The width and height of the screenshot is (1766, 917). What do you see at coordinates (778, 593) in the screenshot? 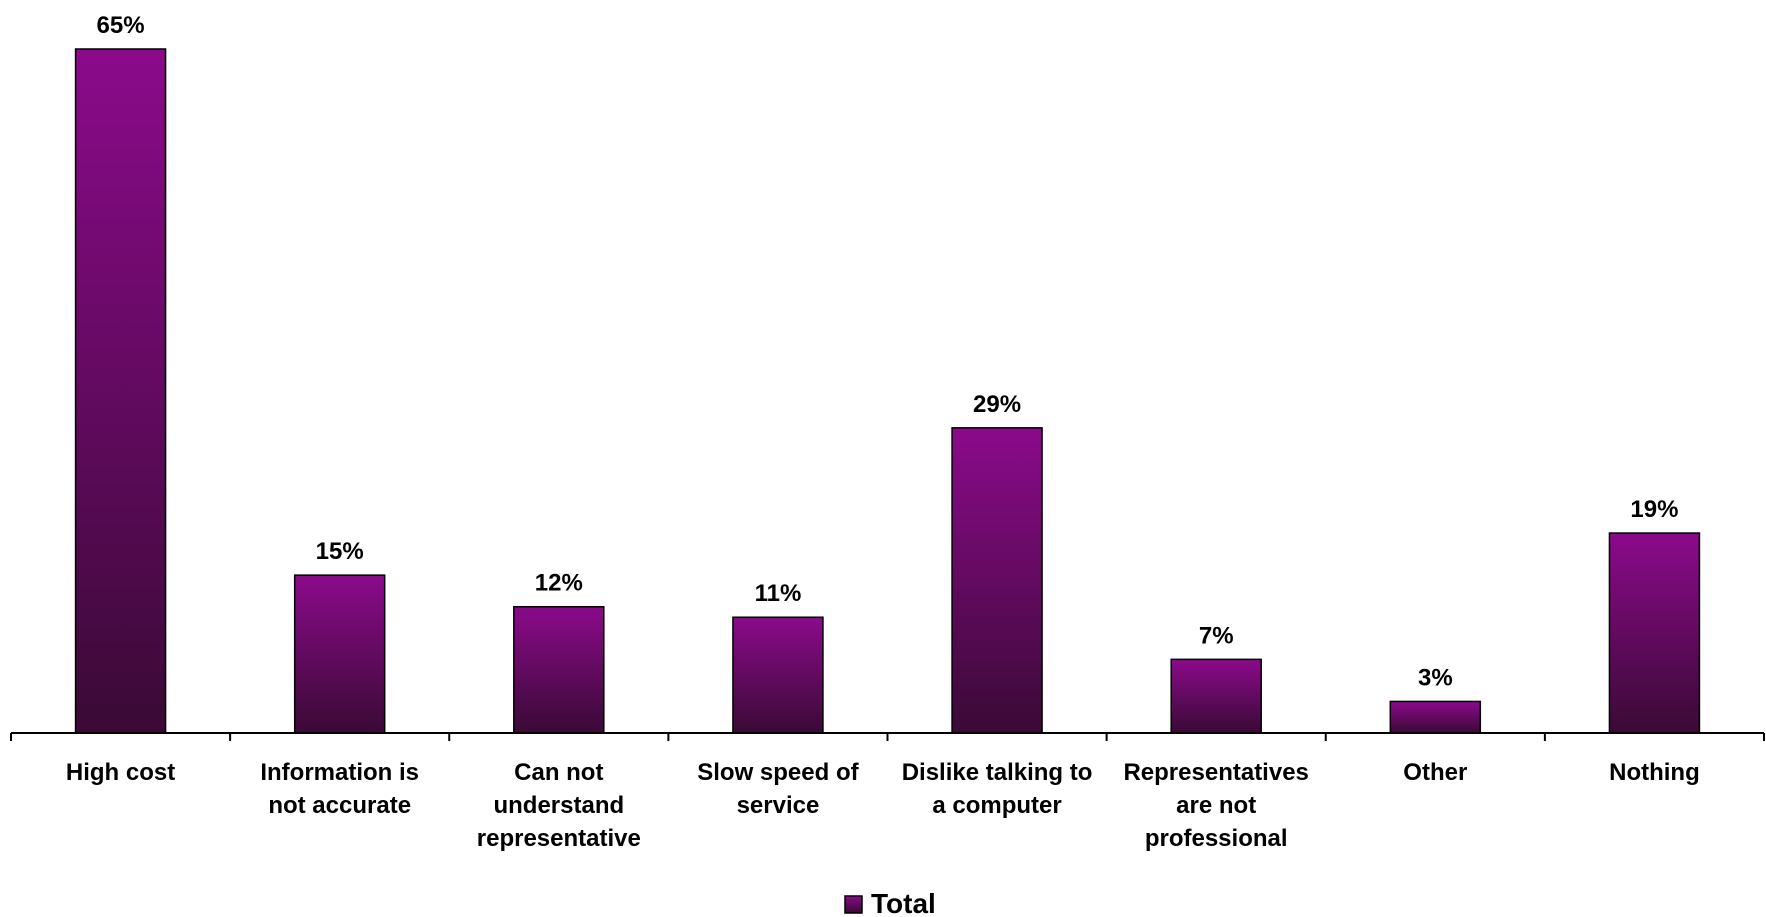
I see `data-label-3: 11%` at bounding box center [778, 593].